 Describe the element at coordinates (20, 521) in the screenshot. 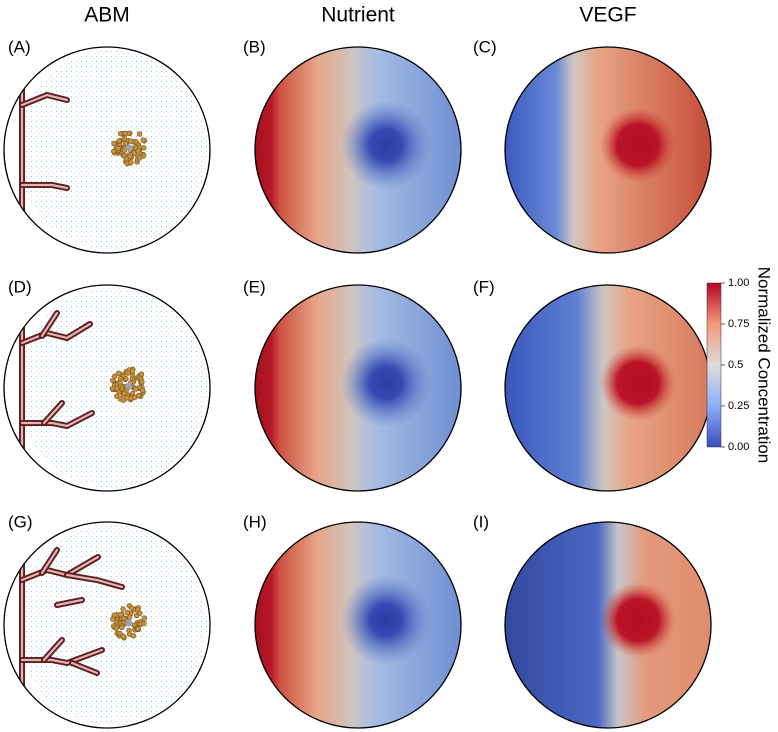

I see `panel-label: (G)` at that location.